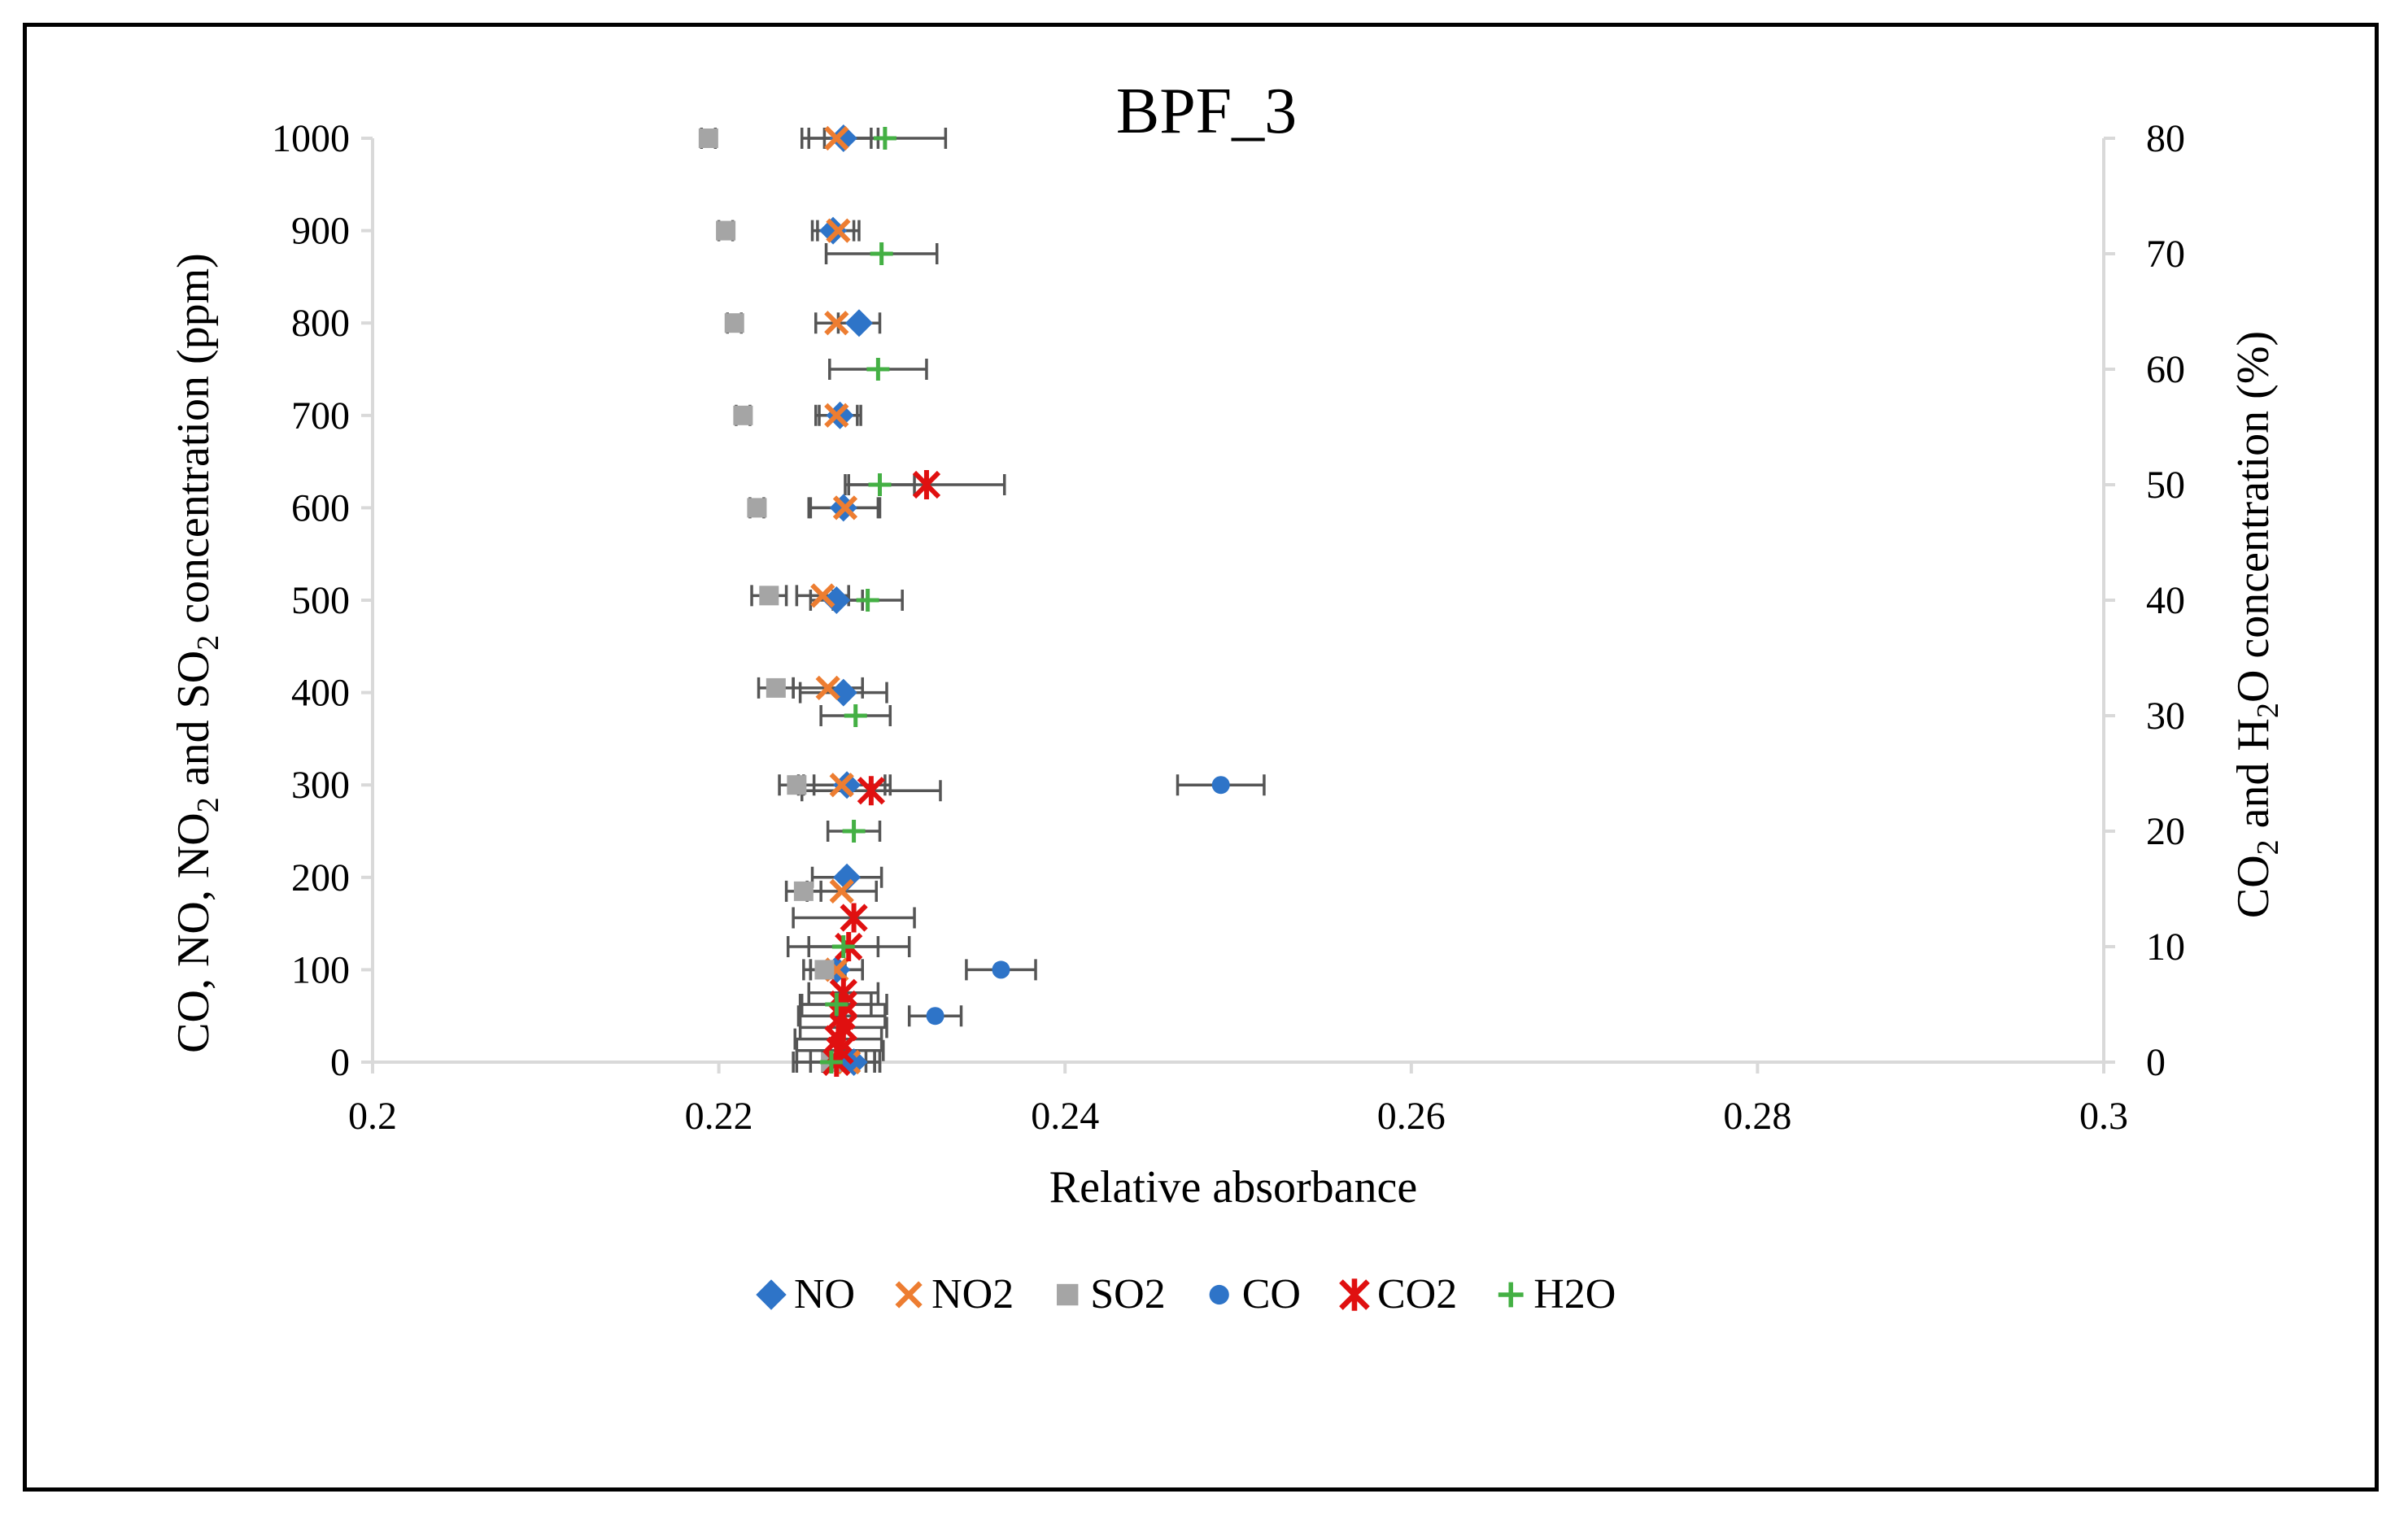 This screenshot has width=2408, height=1520. I want to click on legend-item-so2: SO2, so click(1112, 1294).